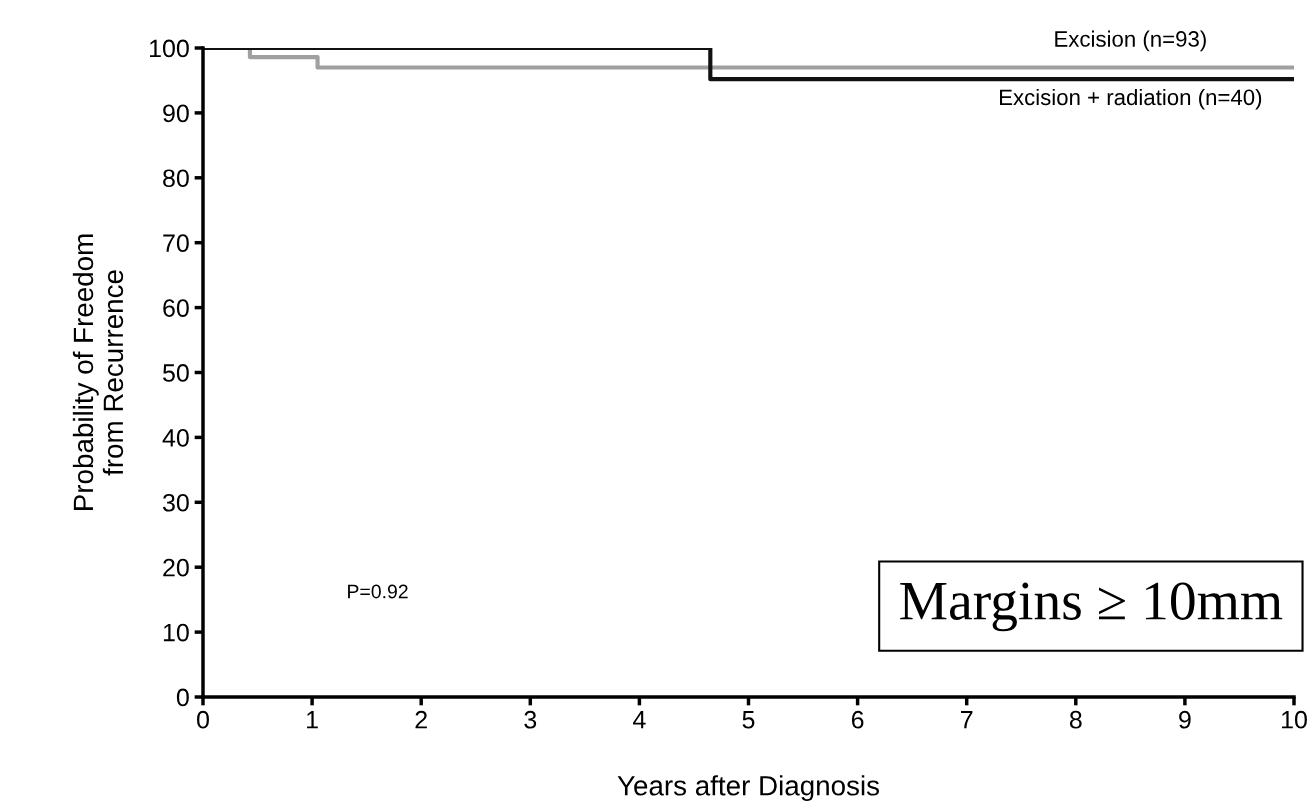  I want to click on x-tick-label: 10, so click(1294, 719).